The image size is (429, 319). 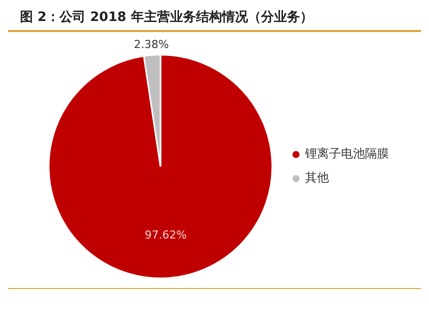 What do you see at coordinates (165, 235) in the screenshot?
I see `data-label: 97.62%` at bounding box center [165, 235].